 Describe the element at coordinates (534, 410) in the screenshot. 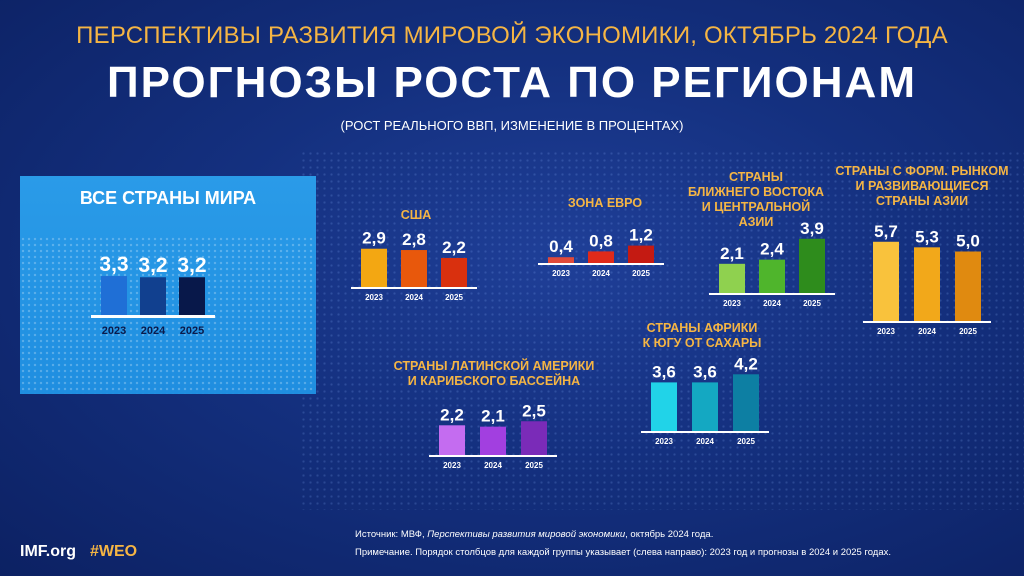

I see `latam-bar-value-label: 2,5` at that location.